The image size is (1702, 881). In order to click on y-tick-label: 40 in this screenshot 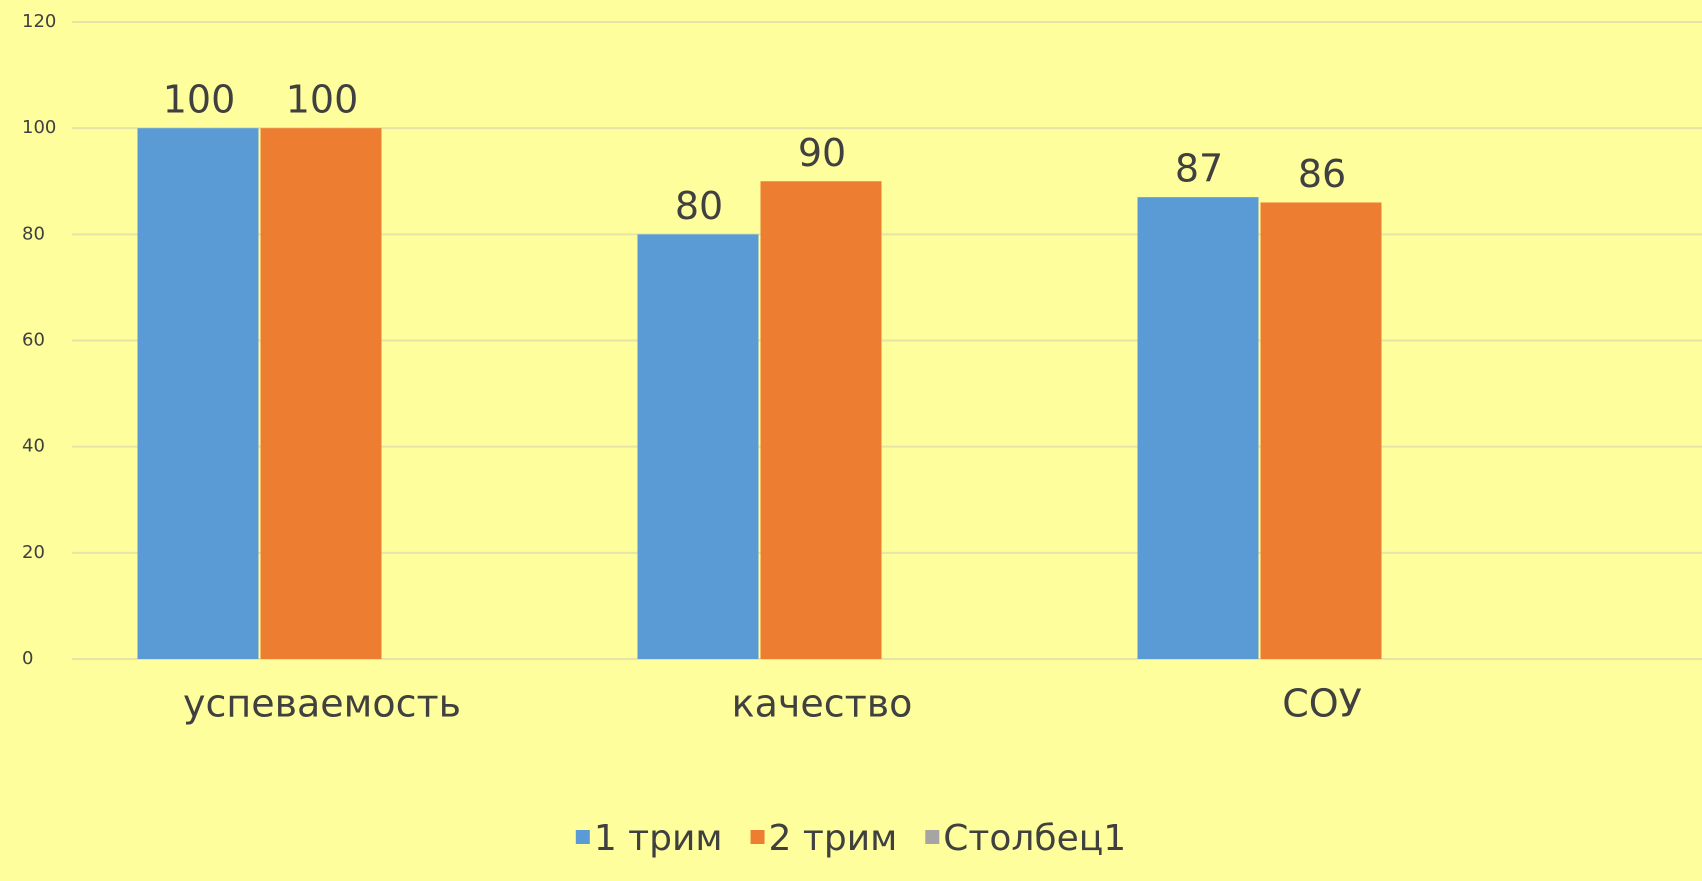, I will do `click(33, 446)`.